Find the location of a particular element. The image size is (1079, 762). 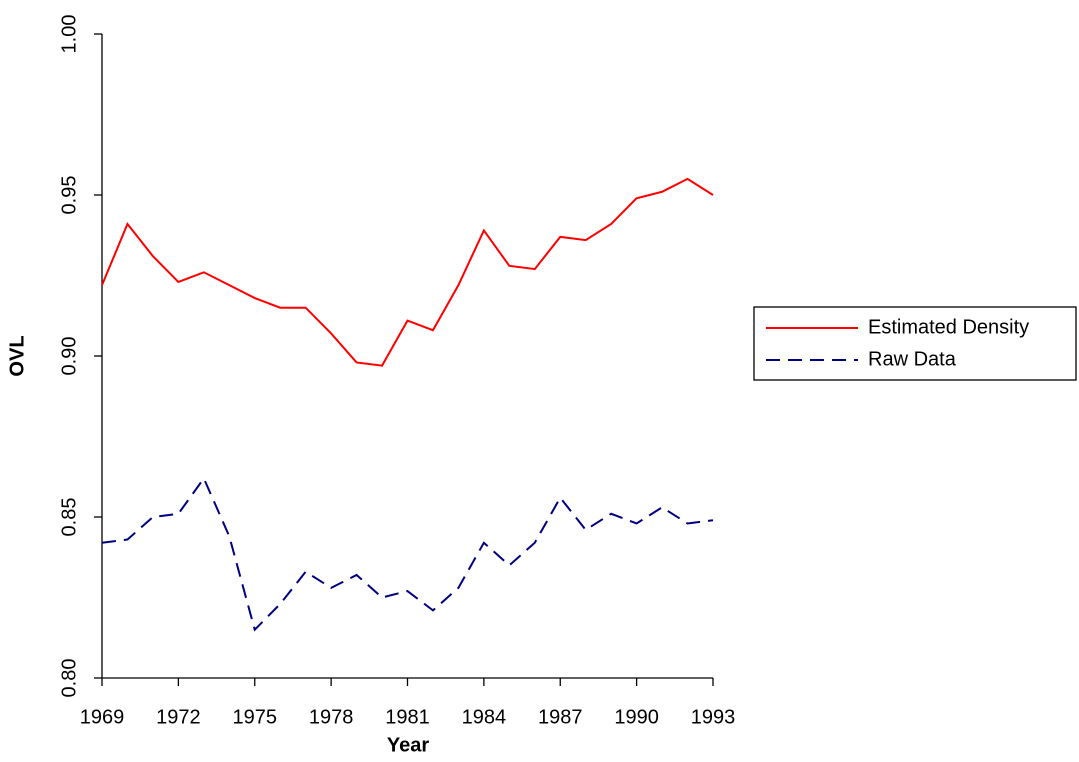

x-axis-label: Year is located at coordinates (408, 745).